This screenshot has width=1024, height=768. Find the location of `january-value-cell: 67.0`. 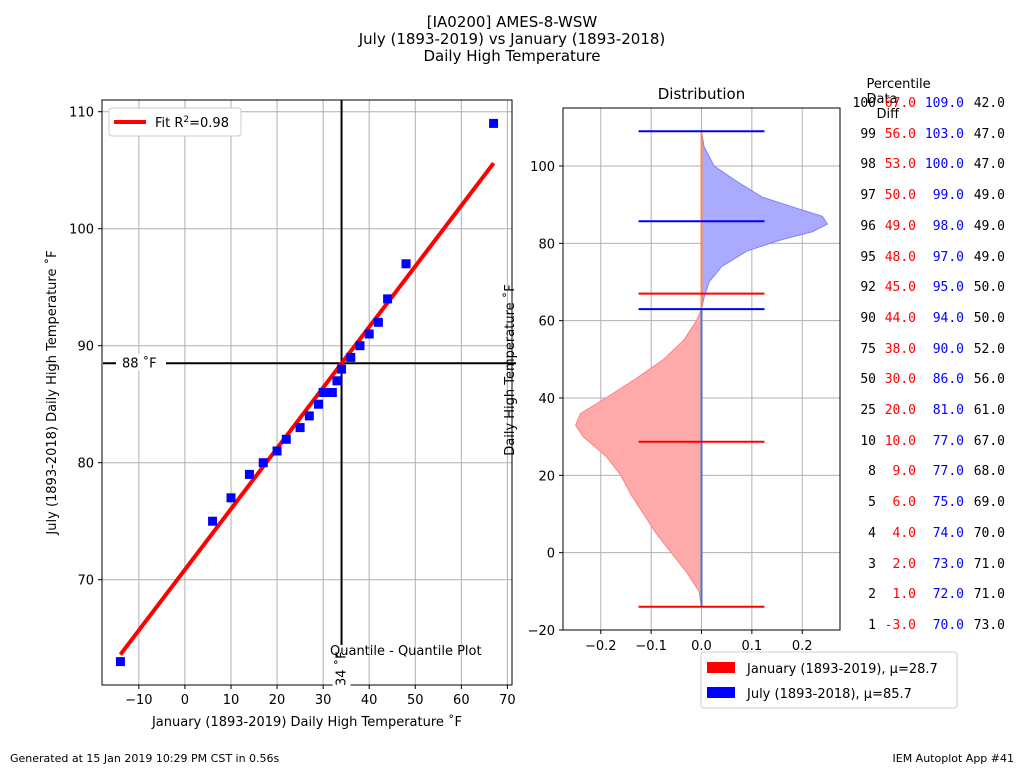

january-value-cell: 67.0 is located at coordinates (900, 103).